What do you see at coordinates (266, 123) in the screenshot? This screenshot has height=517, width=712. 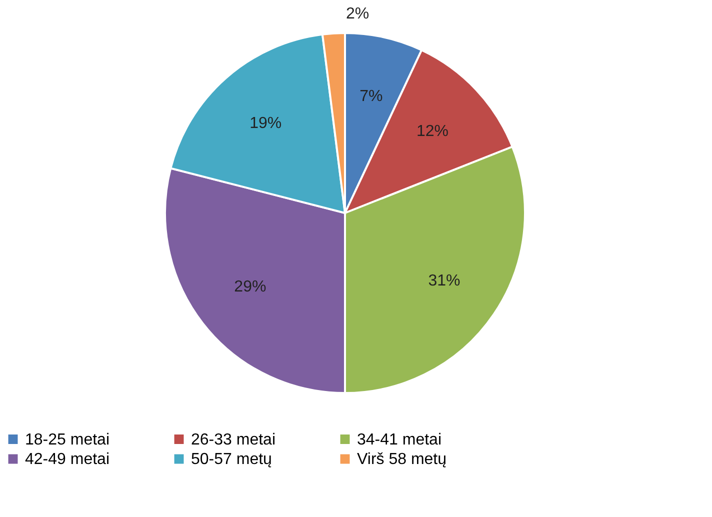 I see `data-label: 19%` at bounding box center [266, 123].